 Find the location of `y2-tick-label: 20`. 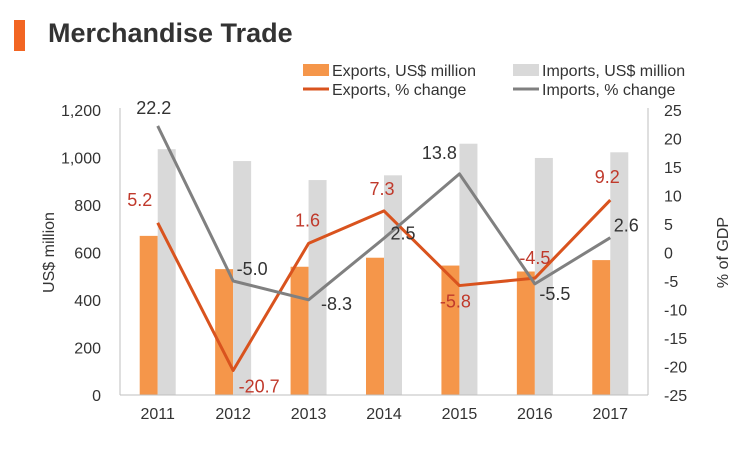

y2-tick-label: 20 is located at coordinates (673, 140).